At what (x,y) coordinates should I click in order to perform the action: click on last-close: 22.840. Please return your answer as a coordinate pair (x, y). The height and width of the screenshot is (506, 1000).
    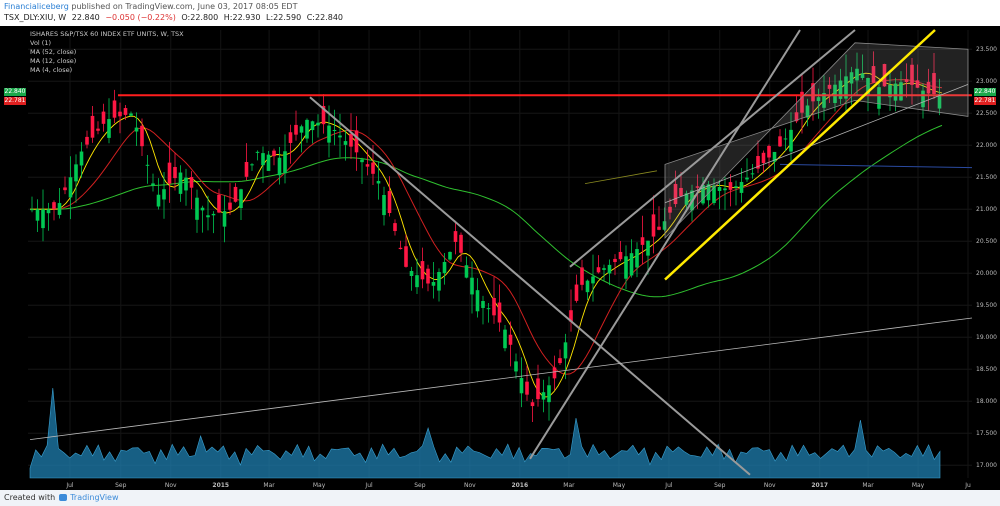
    Looking at the image, I should click on (85, 17).